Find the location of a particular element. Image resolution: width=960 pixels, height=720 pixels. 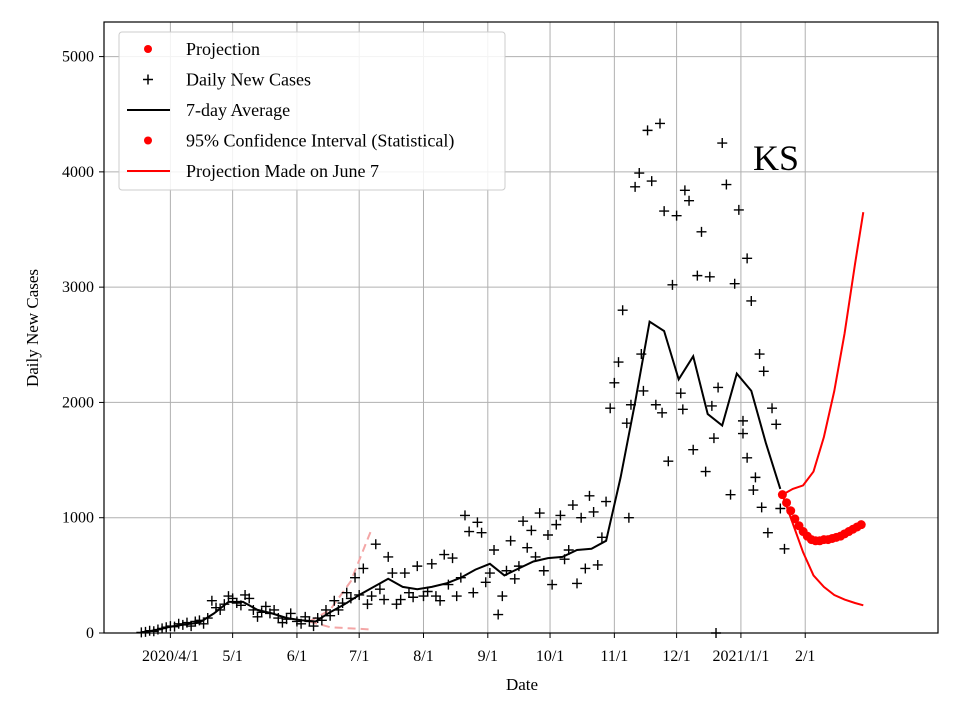

y-tick-label: 5000 is located at coordinates (78, 57).